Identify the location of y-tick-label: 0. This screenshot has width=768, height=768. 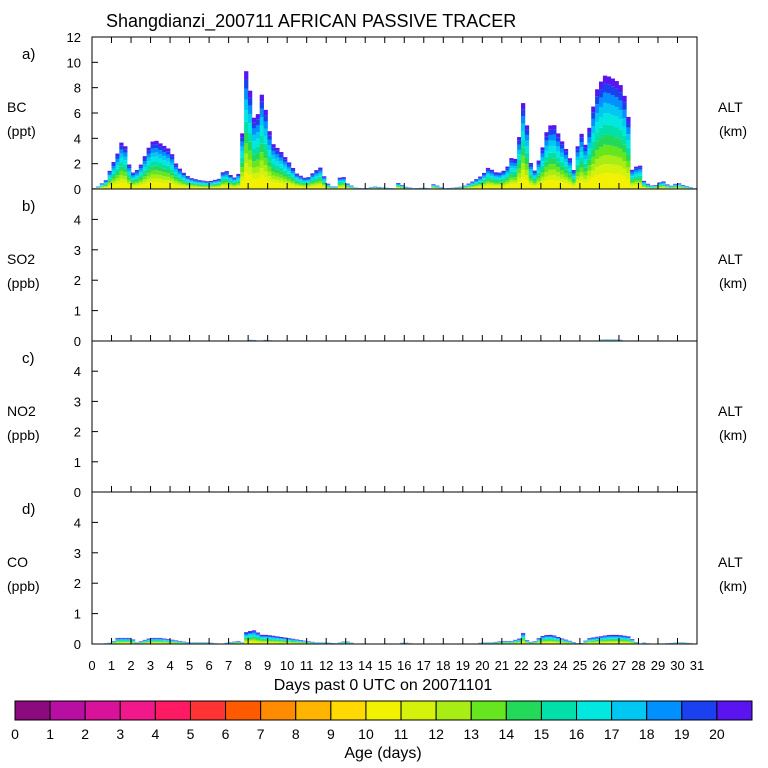
(77, 492).